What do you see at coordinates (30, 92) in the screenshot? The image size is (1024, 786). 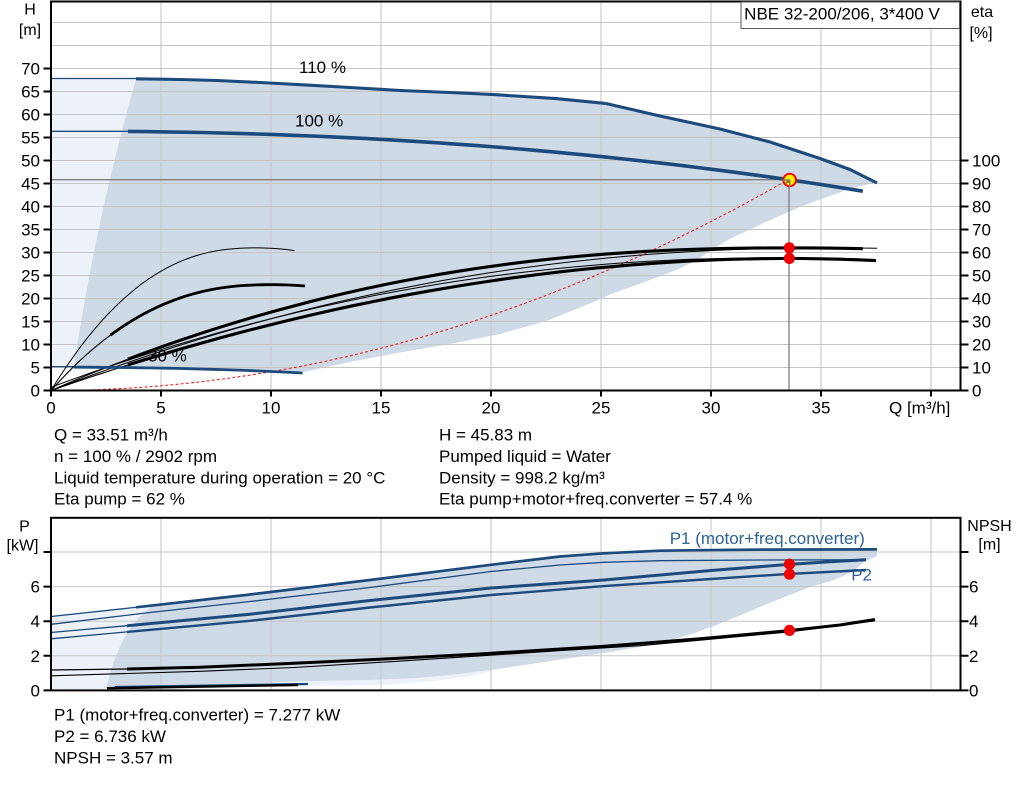 I see `svg-text: 65` at bounding box center [30, 92].